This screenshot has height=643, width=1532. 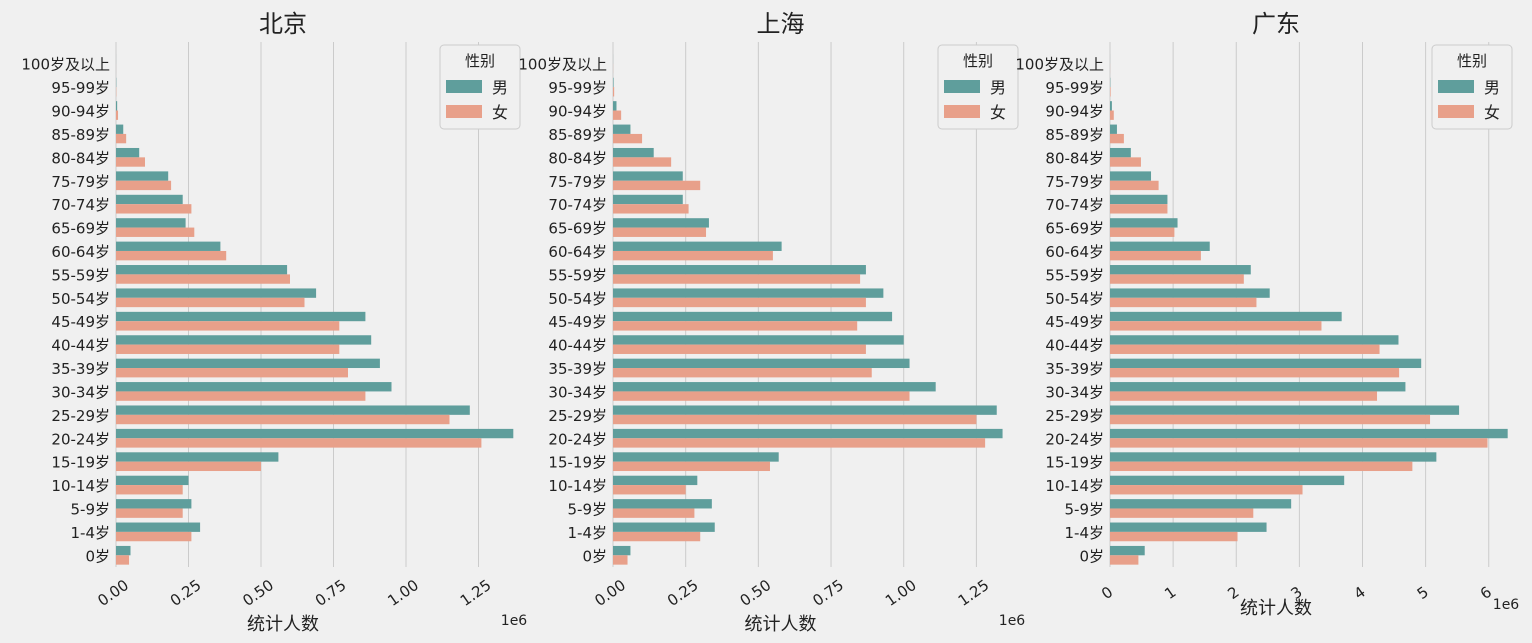 What do you see at coordinates (1074, 229) in the screenshot?
I see `y-tick-label: 65-69岁` at bounding box center [1074, 229].